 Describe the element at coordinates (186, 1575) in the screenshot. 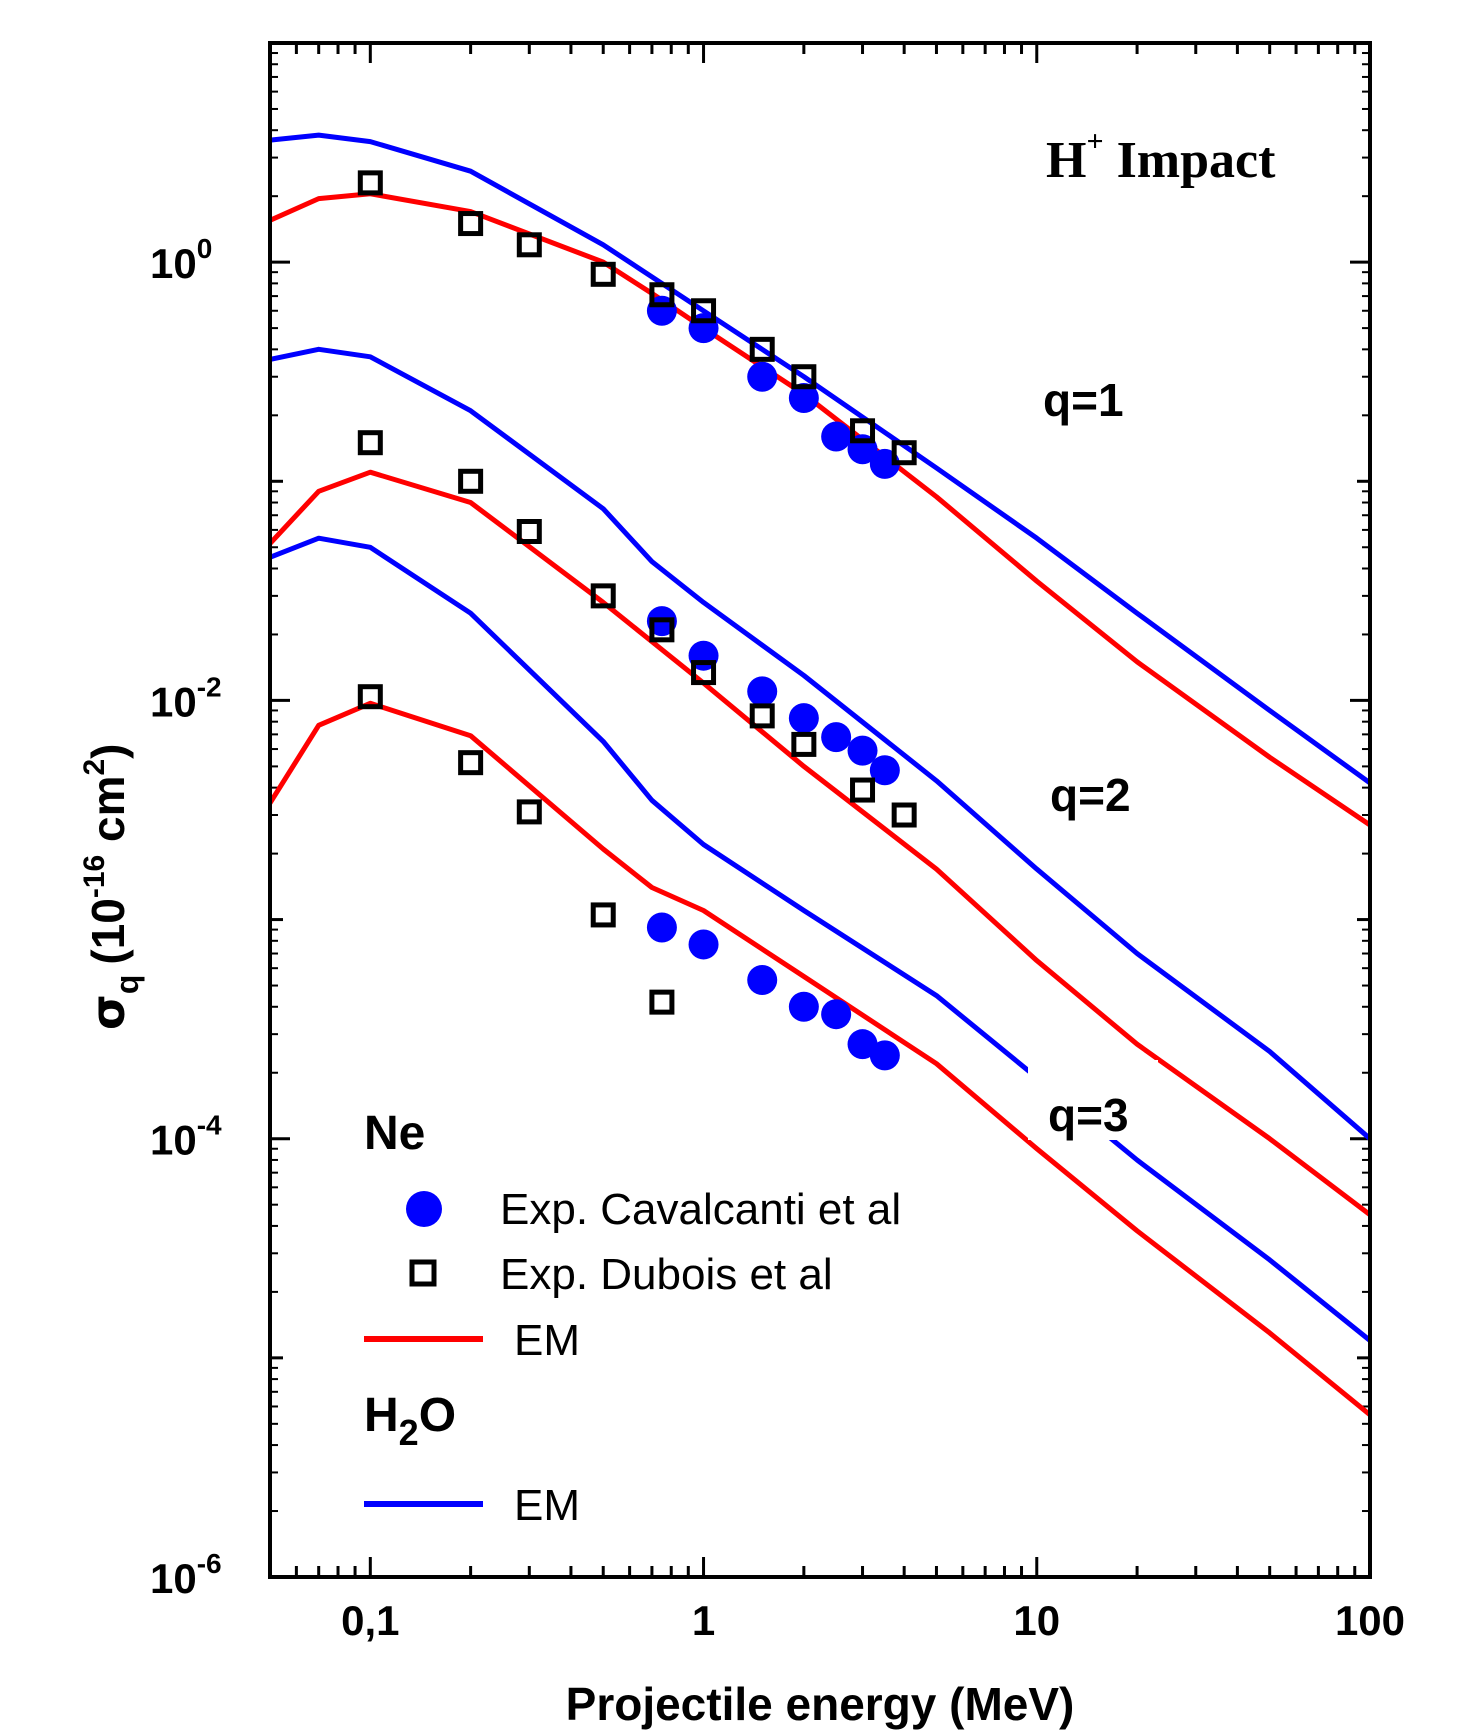

I see `y-tick-label: 10⁻⁶` at that location.